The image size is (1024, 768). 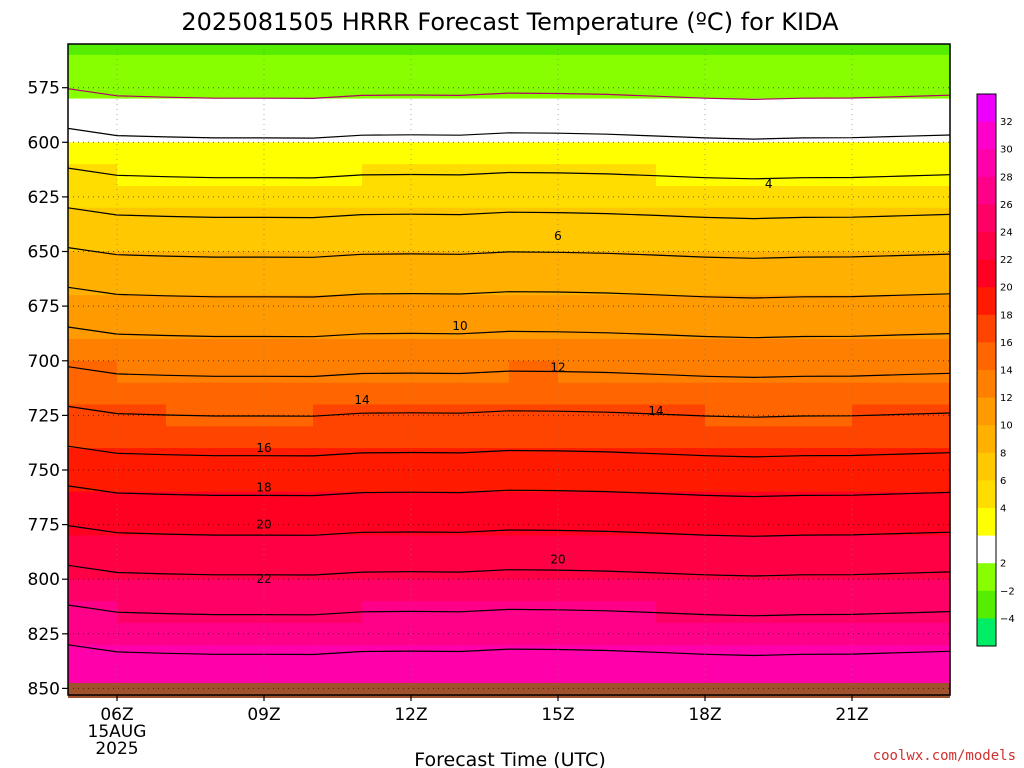 What do you see at coordinates (44, 416) in the screenshot?
I see `y-tick-label: 725` at bounding box center [44, 416].